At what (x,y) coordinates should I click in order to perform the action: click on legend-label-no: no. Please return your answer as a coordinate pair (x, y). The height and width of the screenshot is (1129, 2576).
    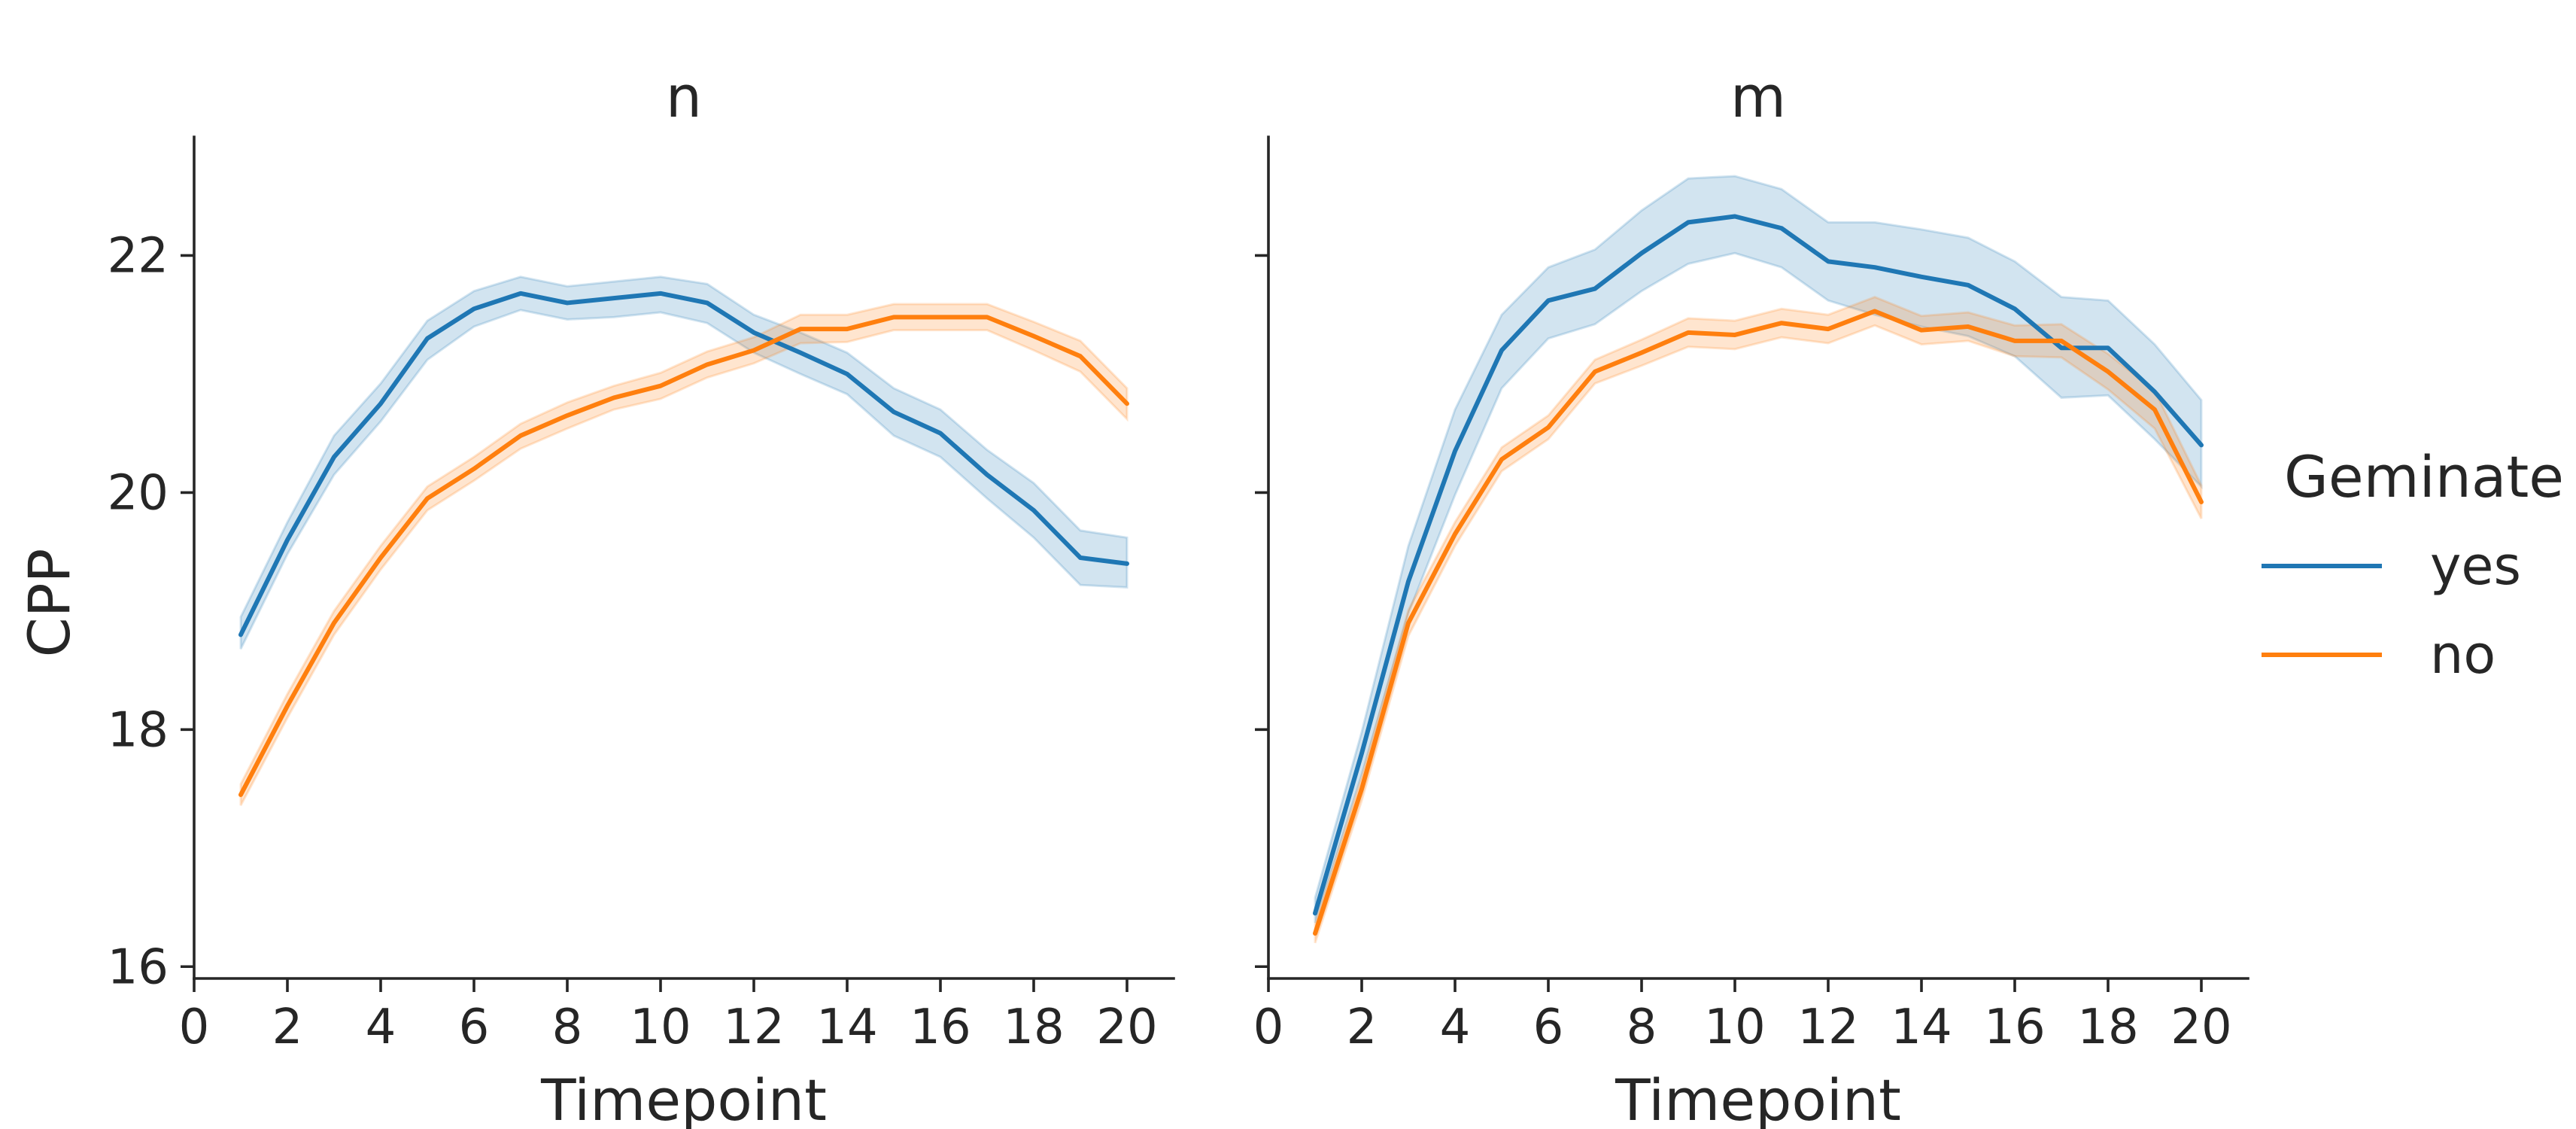
    Looking at the image, I should click on (2463, 655).